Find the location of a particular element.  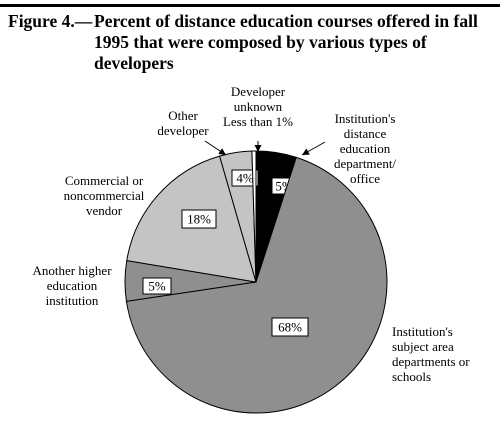

data-label-developer-unknown: Less than 1% is located at coordinates (258, 121).